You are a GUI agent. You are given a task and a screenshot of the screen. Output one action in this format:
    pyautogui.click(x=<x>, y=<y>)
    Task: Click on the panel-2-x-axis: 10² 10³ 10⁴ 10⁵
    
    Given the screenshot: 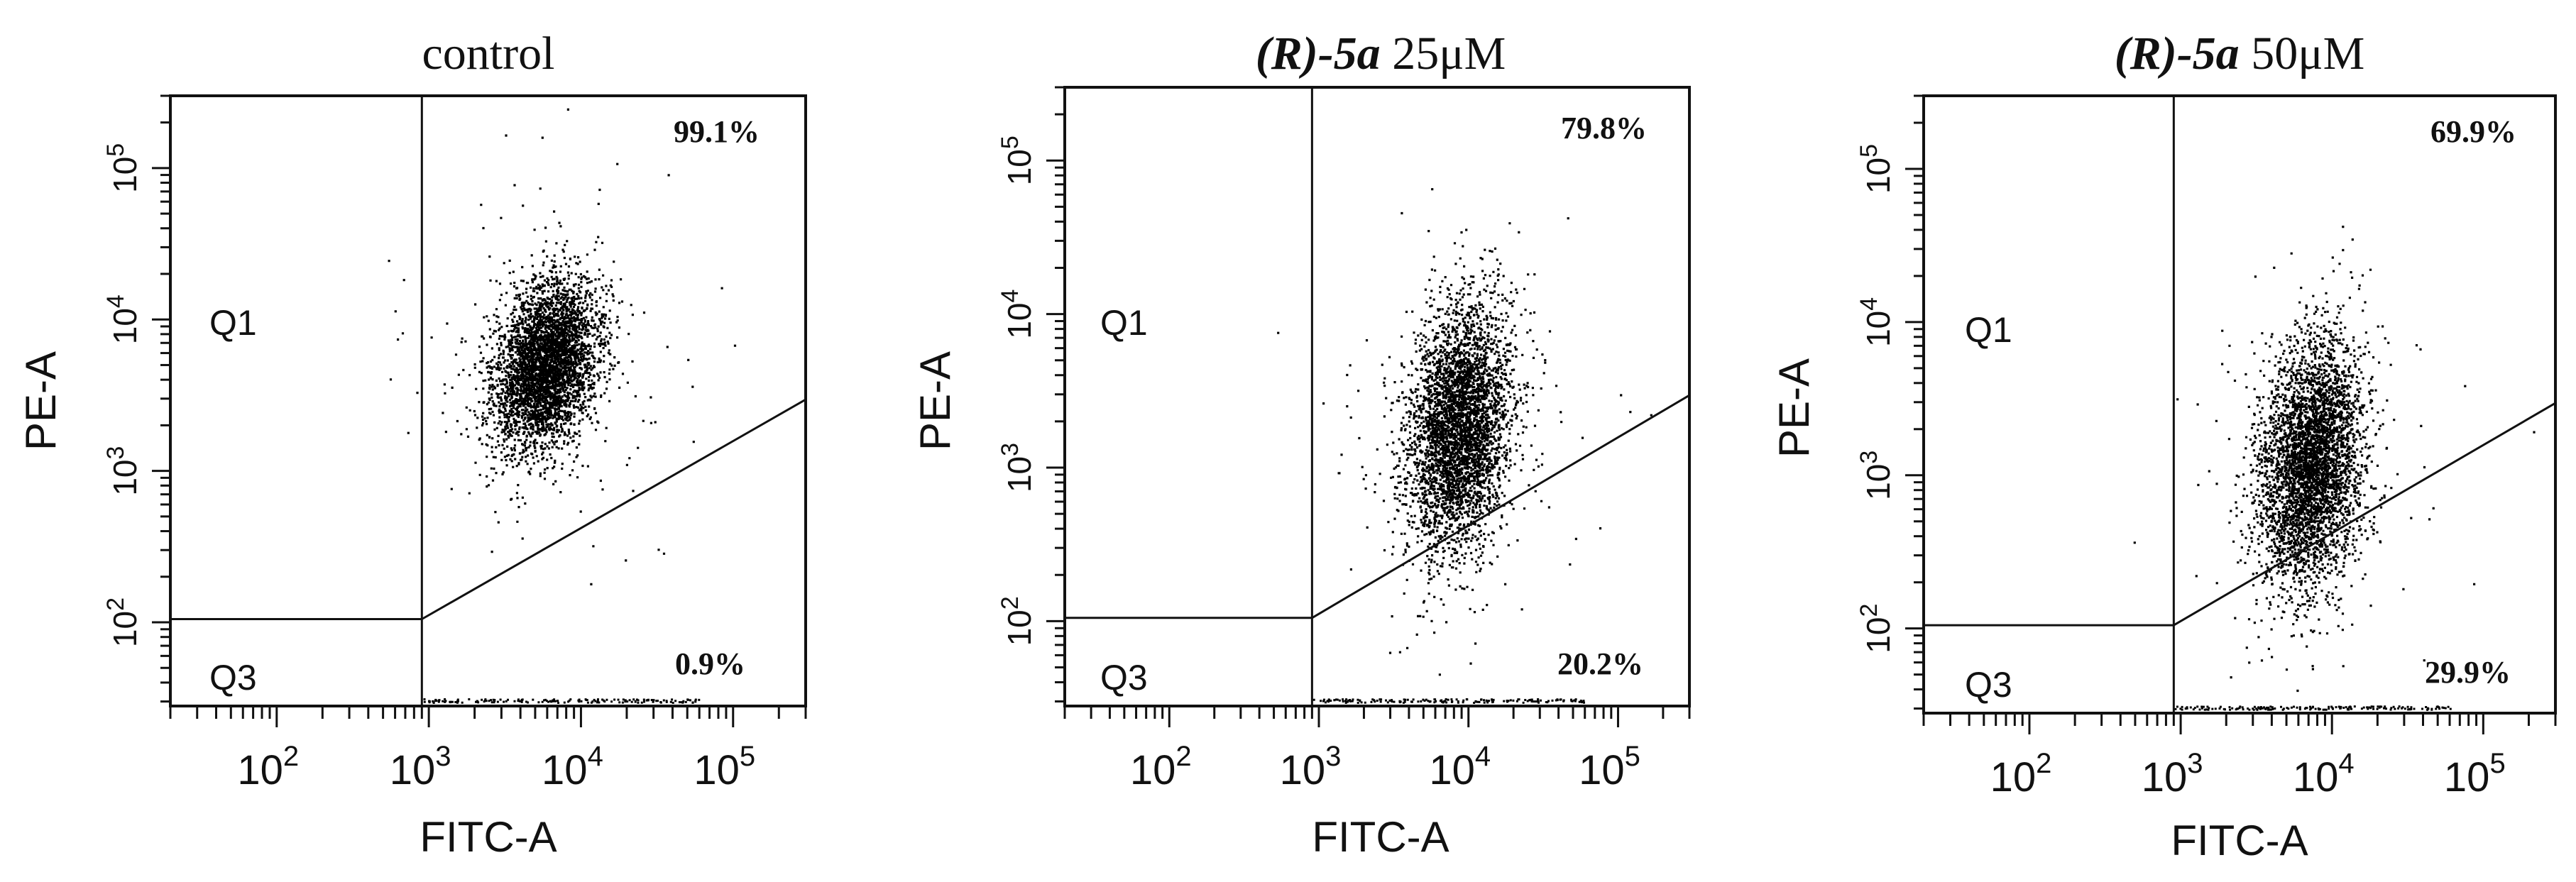 What is the action you would take?
    pyautogui.click(x=1377, y=749)
    